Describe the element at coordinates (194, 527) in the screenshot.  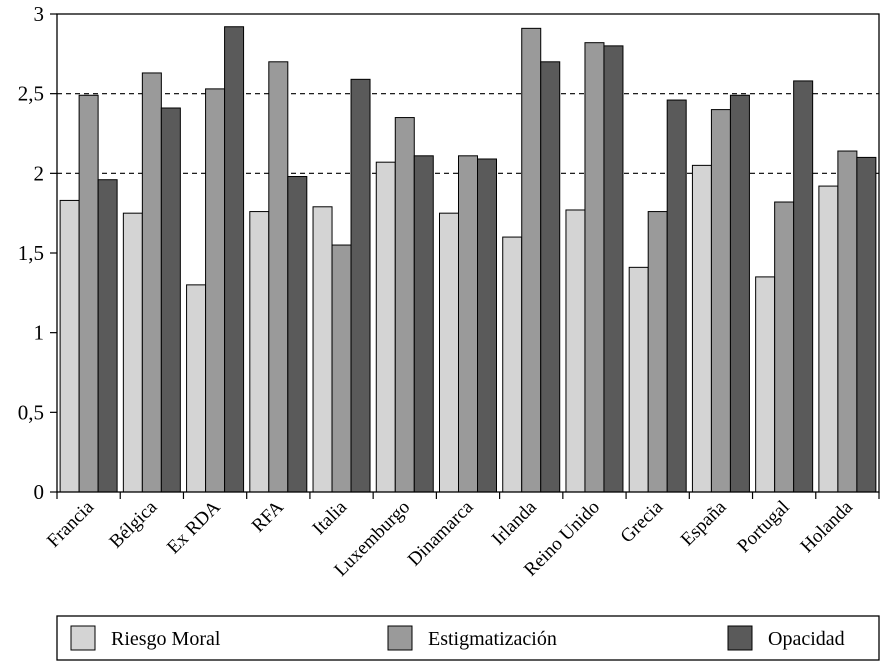
I see `x-category-label: Ex RDA` at that location.